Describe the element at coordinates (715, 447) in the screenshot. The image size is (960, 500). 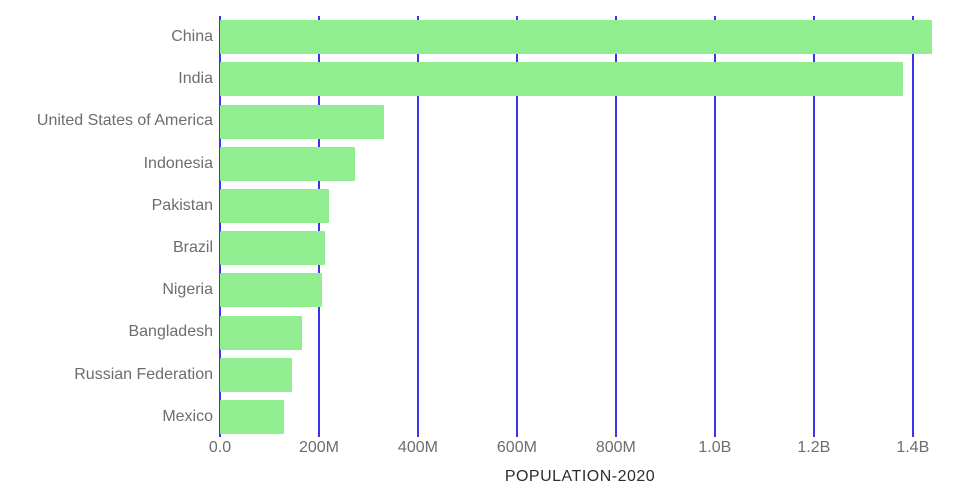
I see `x-tick-label: 1.0B` at that location.